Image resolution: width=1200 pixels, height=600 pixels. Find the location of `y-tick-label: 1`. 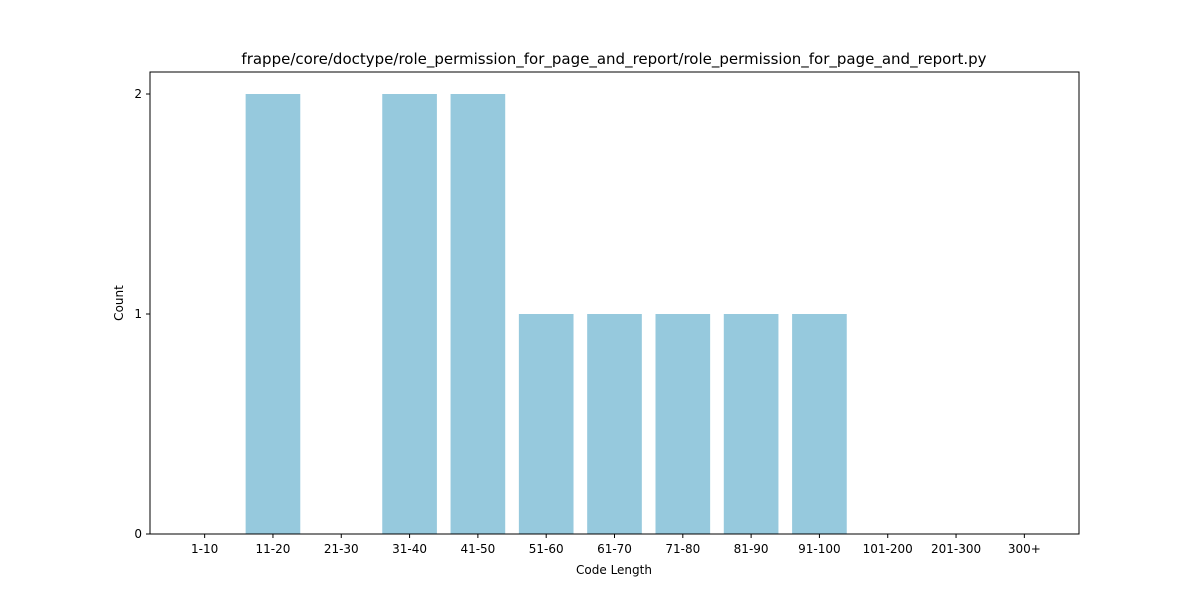

y-tick-label: 1 is located at coordinates (138, 314).